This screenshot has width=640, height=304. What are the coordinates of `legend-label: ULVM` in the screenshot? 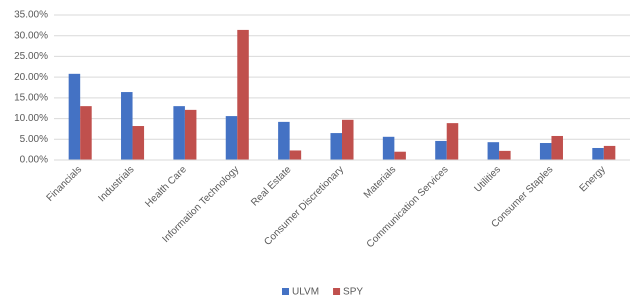 It's located at (305, 292).